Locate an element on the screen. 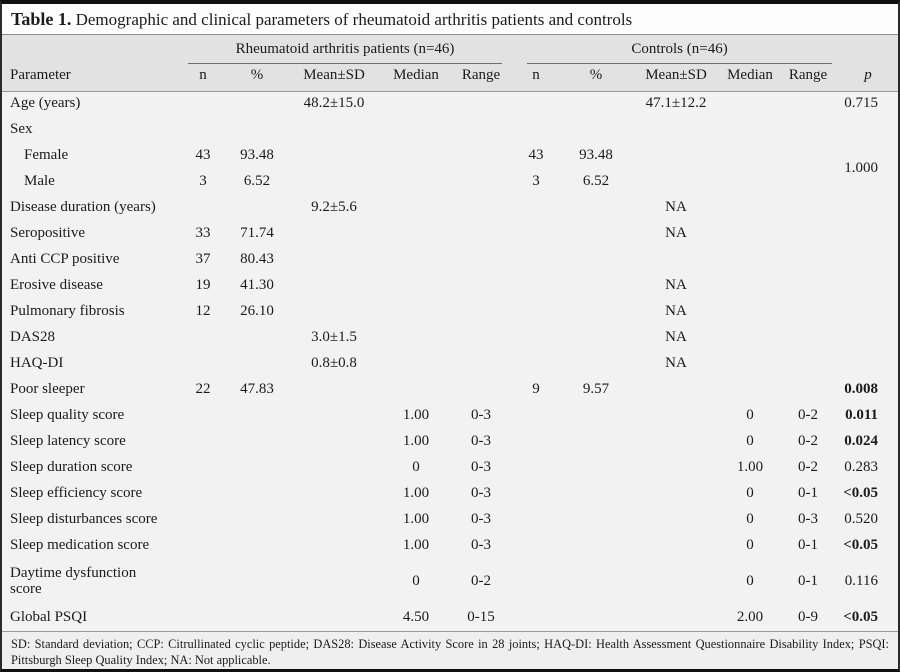 This screenshot has width=900, height=672. ra-pct-cell: 93.48 is located at coordinates (257, 155).